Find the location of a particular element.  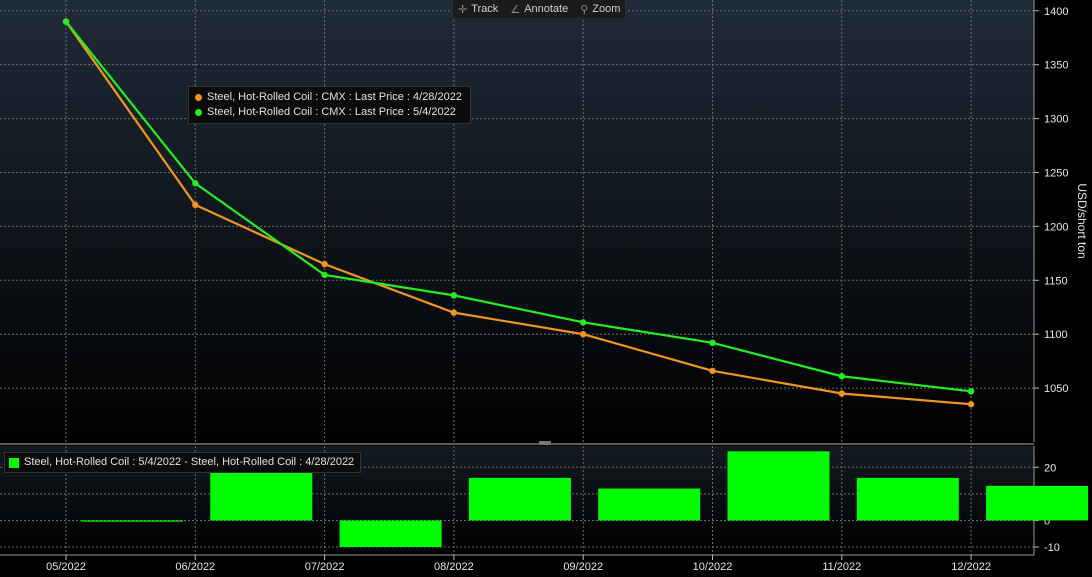

difference-bar-05/2022 is located at coordinates (132, 521).